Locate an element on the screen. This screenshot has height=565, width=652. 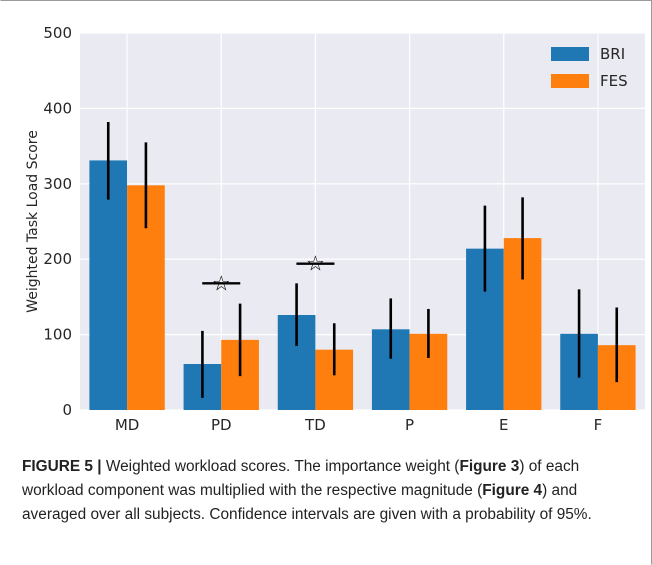
y-tick-labels: 0 100 200 300 400 500 is located at coordinates (57, 221).